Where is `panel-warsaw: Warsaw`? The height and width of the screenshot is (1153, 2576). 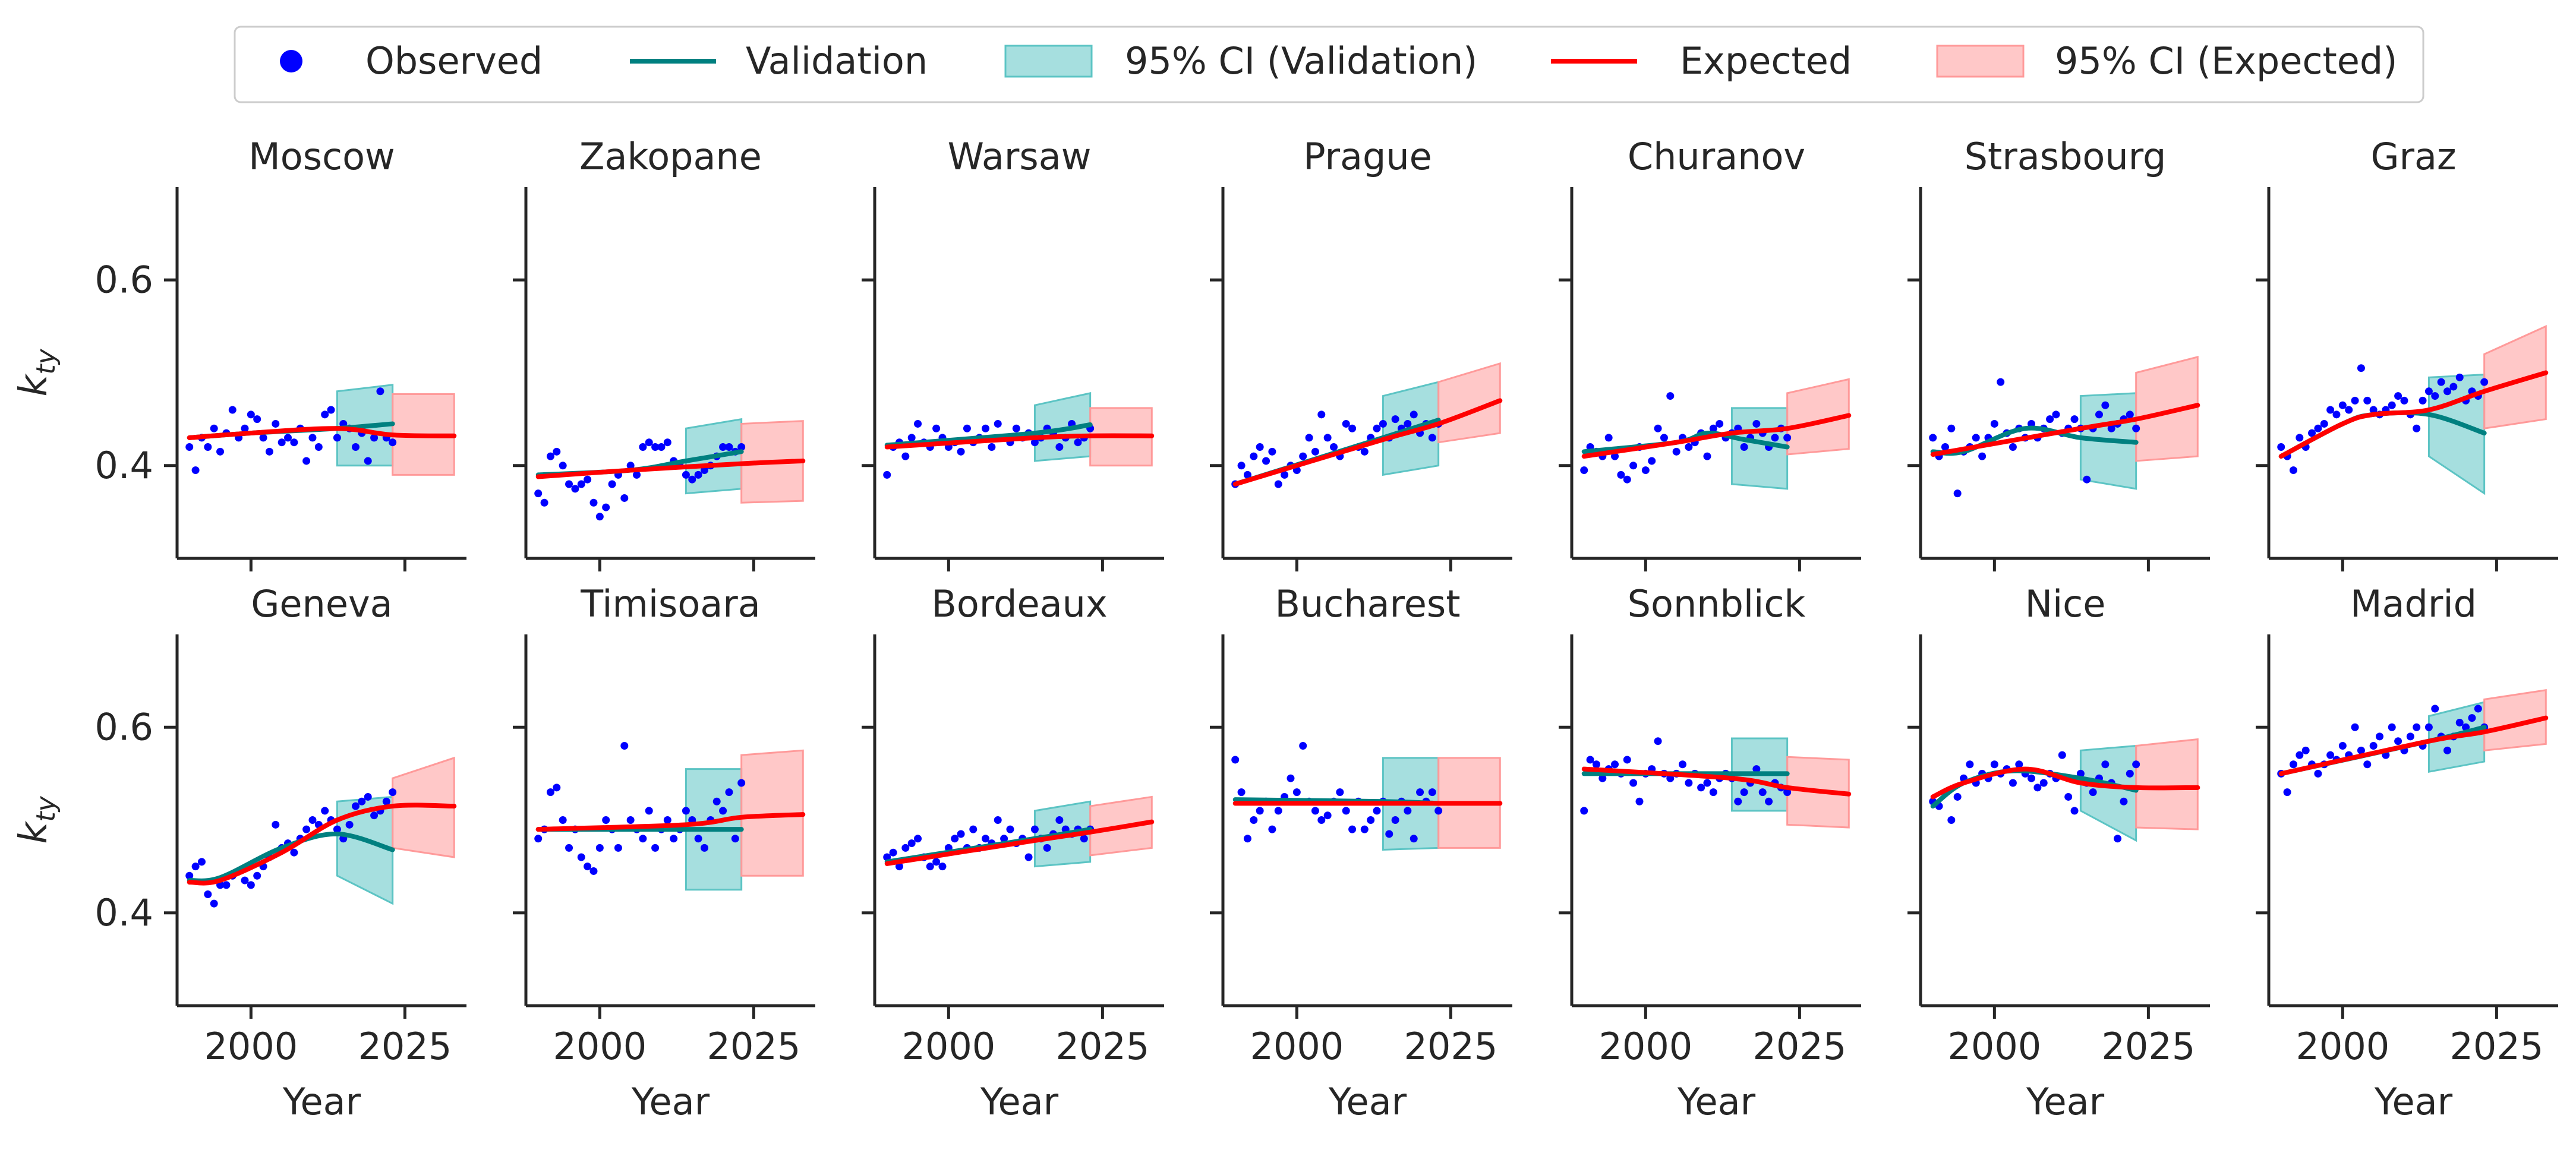 panel-warsaw: Warsaw is located at coordinates (1013, 353).